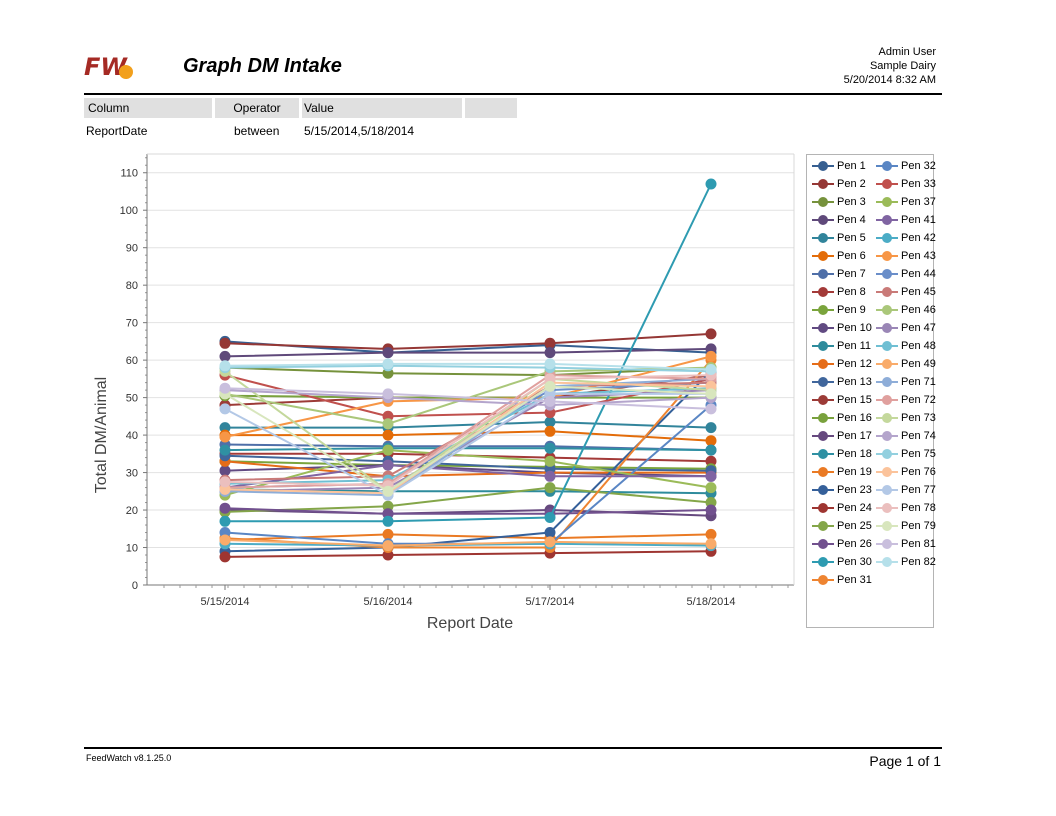  I want to click on y-tick-label: 110, so click(129, 174).